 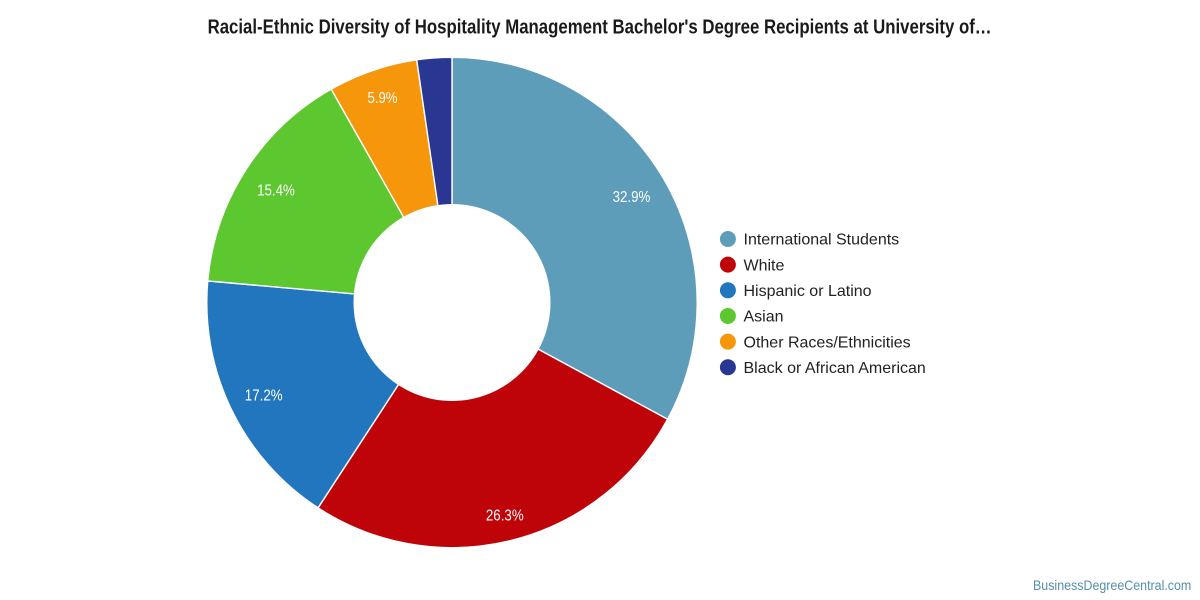 What do you see at coordinates (808, 291) in the screenshot?
I see `svg-text: Hispanic or Latino` at bounding box center [808, 291].